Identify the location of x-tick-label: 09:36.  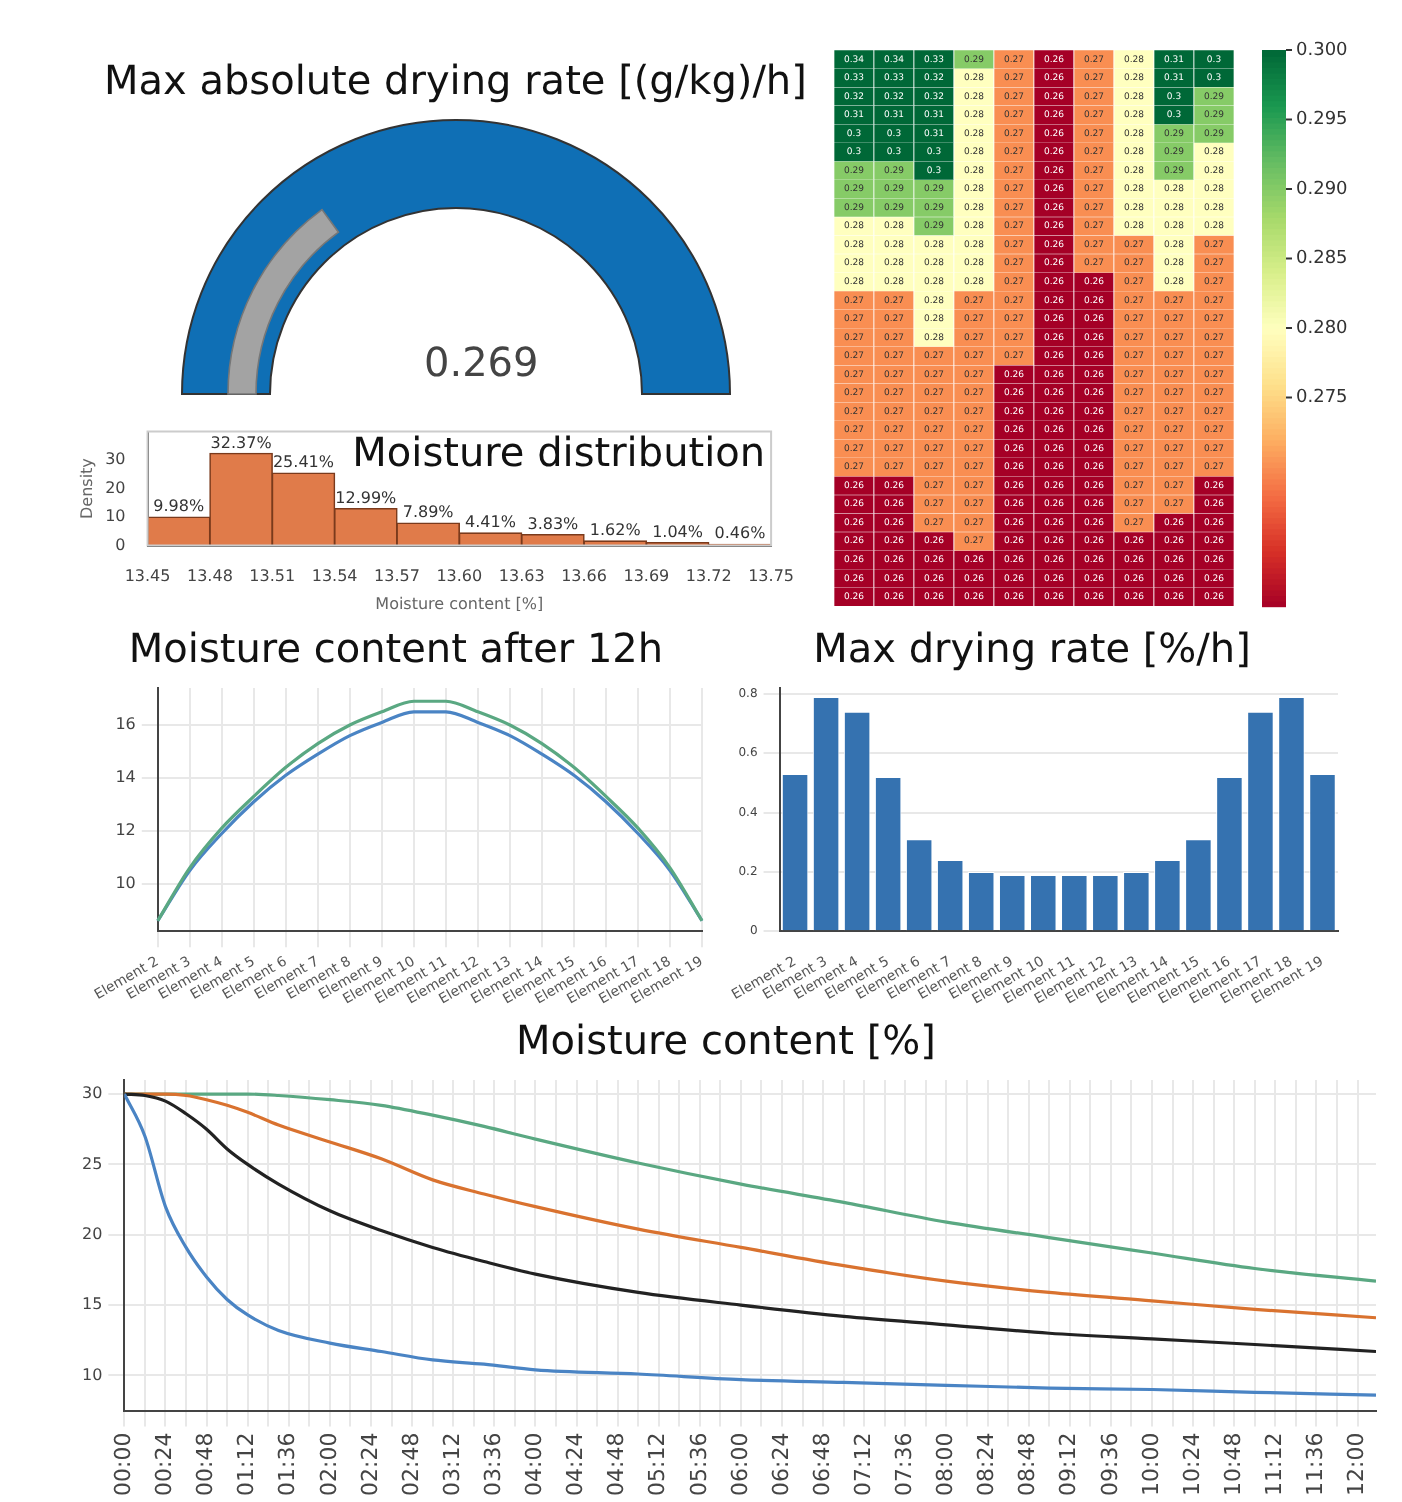
(1109, 1464).